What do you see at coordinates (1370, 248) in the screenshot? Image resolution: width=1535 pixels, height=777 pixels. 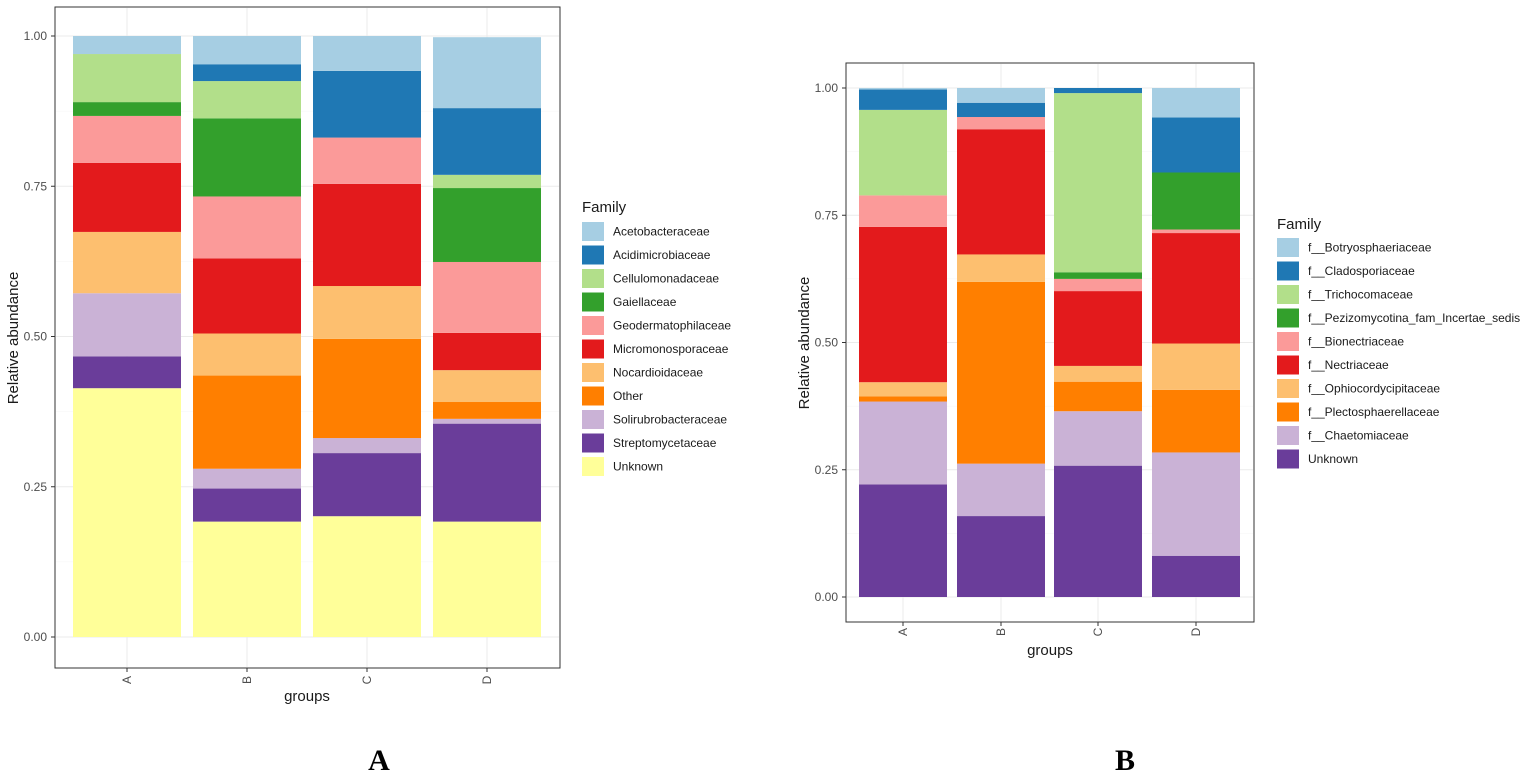 I see `legend-label: f__Botryosphaeriaceae` at bounding box center [1370, 248].